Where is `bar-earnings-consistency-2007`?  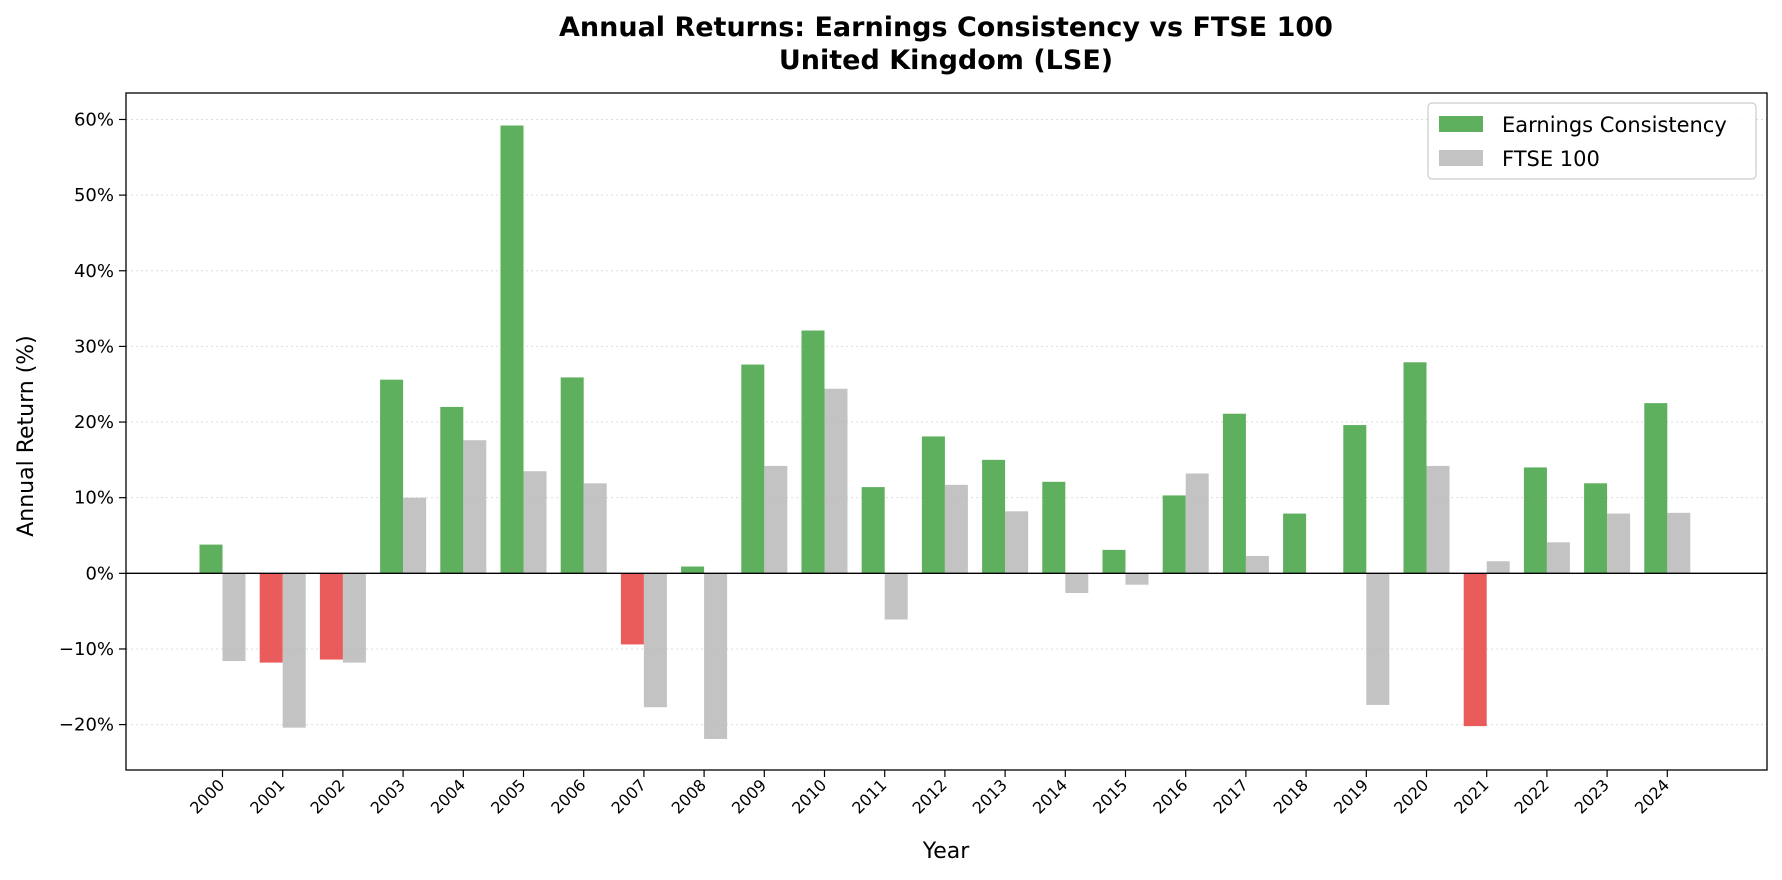
bar-earnings-consistency-2007 is located at coordinates (632, 609).